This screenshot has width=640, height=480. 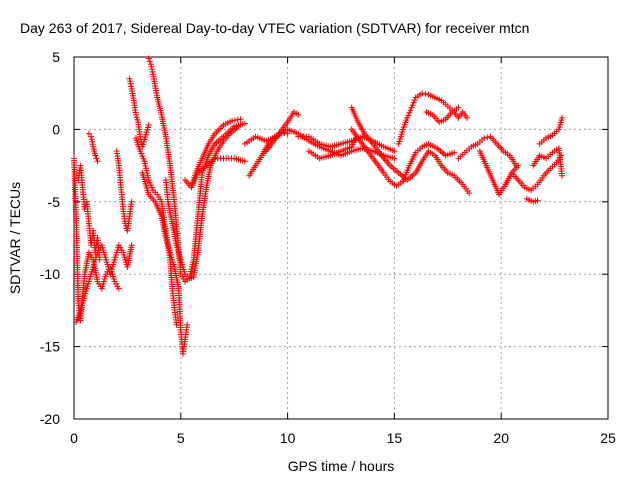 I want to click on series-arc-z, so click(x=551, y=130).